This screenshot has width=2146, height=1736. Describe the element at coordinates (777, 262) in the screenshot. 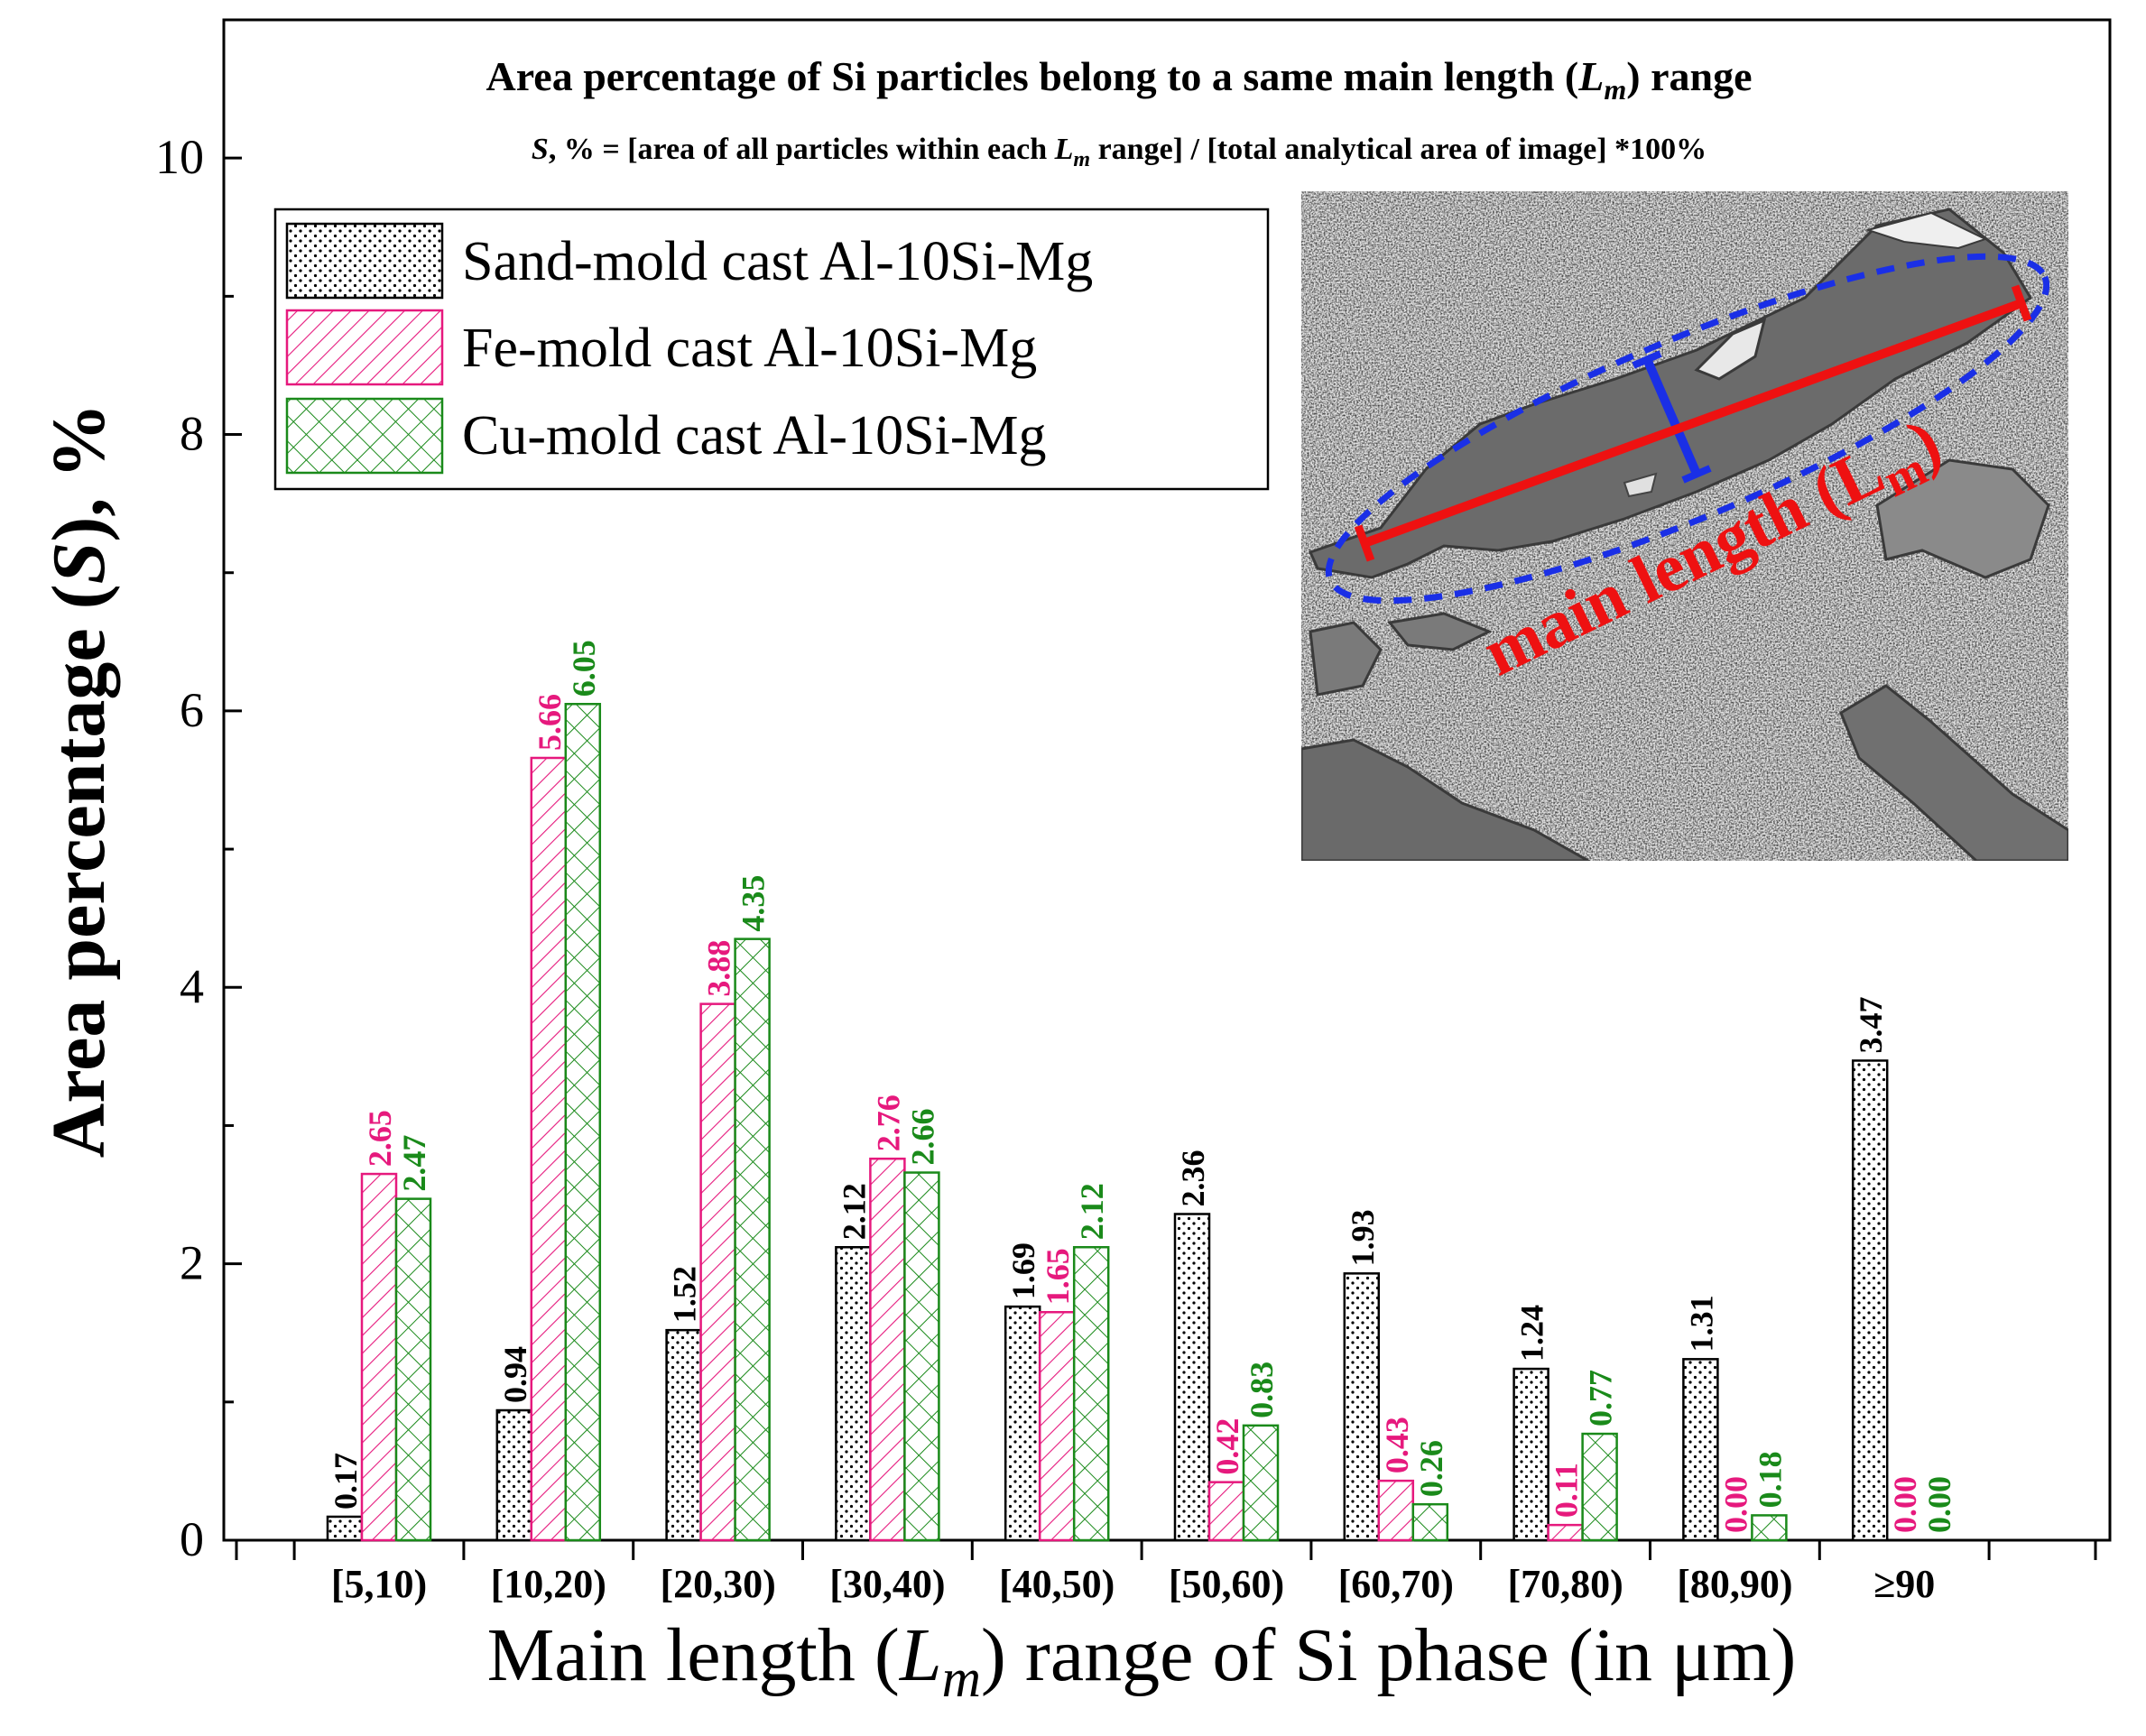

I see `legend-label-sand: Sand-mold cast Al-10Si-Mg` at that location.